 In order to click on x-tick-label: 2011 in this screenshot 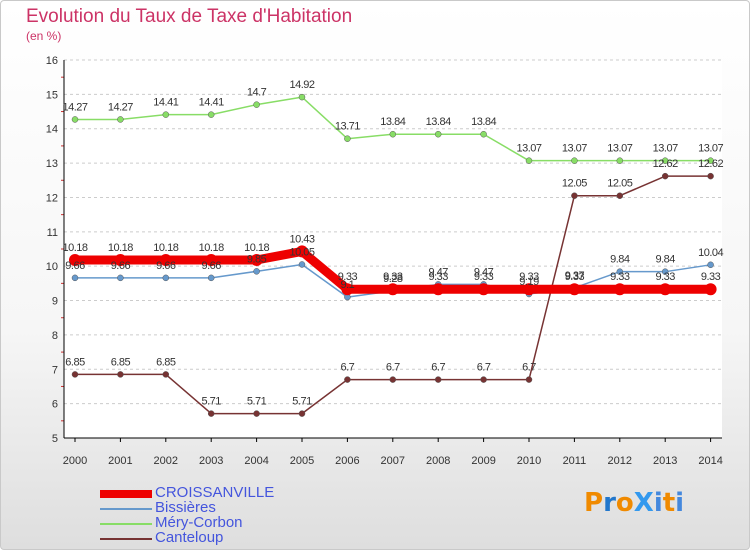, I will do `click(575, 461)`.